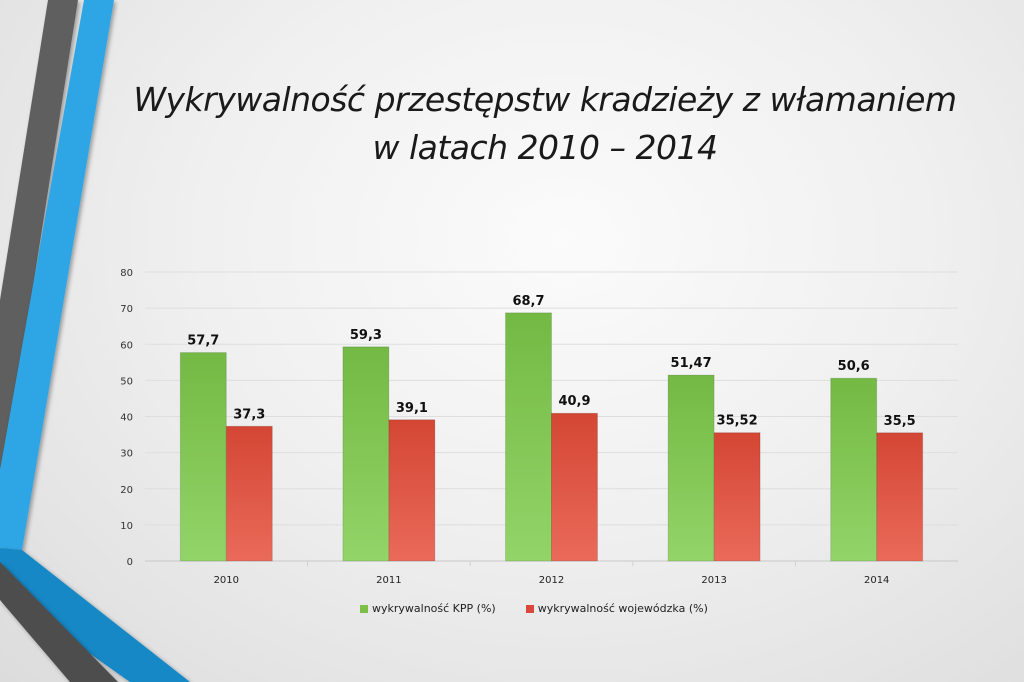 This screenshot has width=1024, height=682. What do you see at coordinates (126, 490) in the screenshot?
I see `y-tick-label: 20` at bounding box center [126, 490].